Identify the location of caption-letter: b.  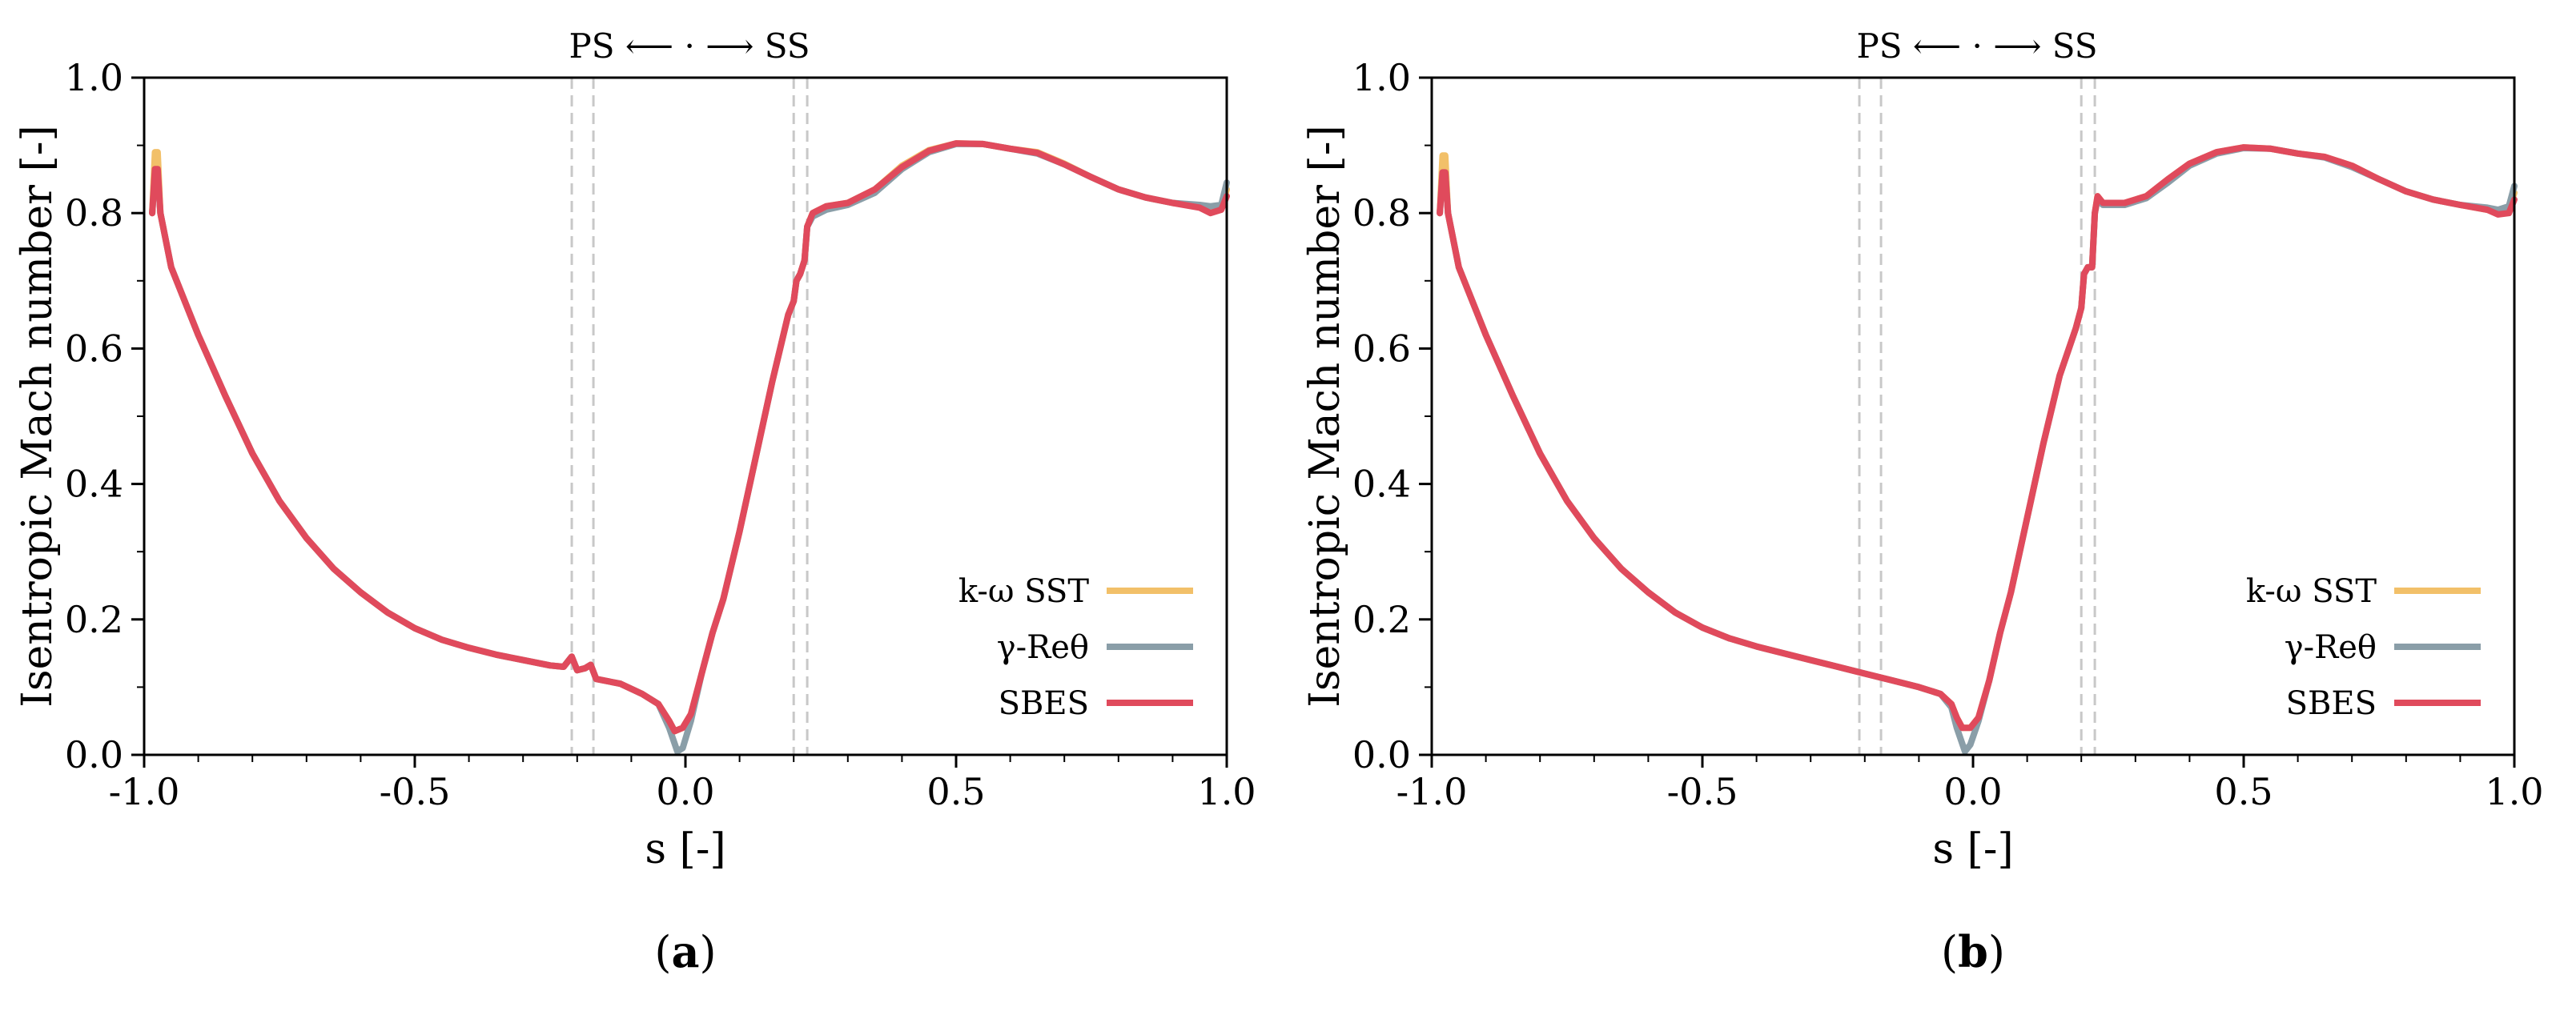
(1973, 951).